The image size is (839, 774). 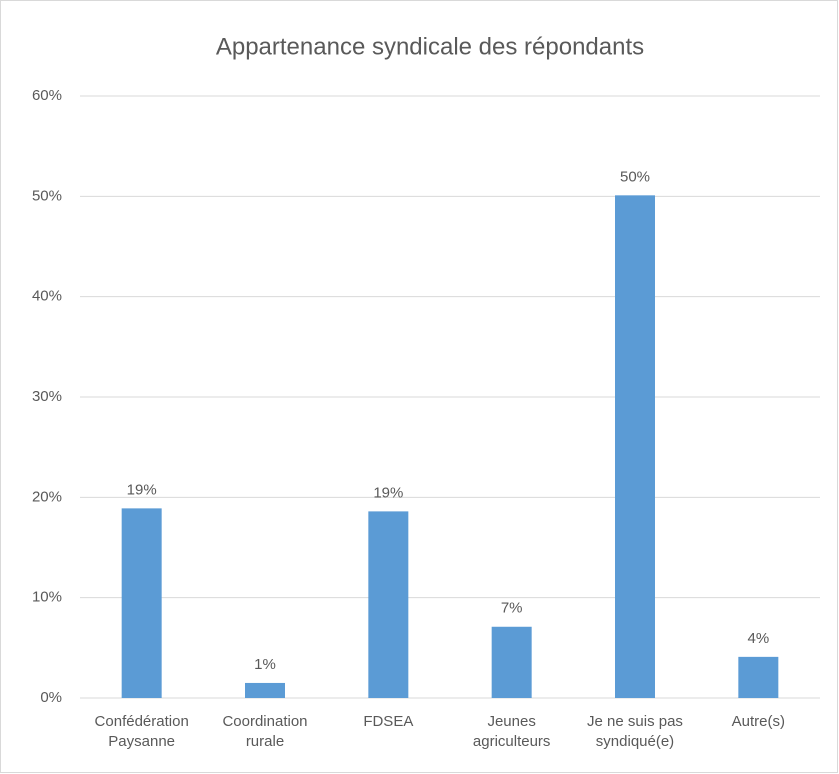 What do you see at coordinates (47, 396) in the screenshot?
I see `y-tick-label: 30%` at bounding box center [47, 396].